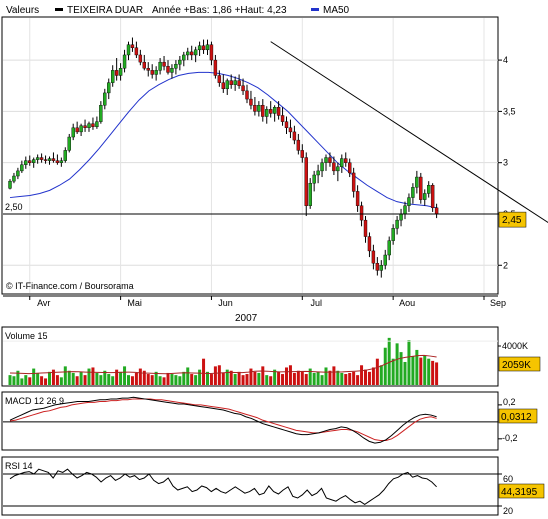 Image resolution: width=548 pixels, height=519 pixels. I want to click on price-x-axis: AvrMaiJunJulAouSepOct, so click(267, 302).